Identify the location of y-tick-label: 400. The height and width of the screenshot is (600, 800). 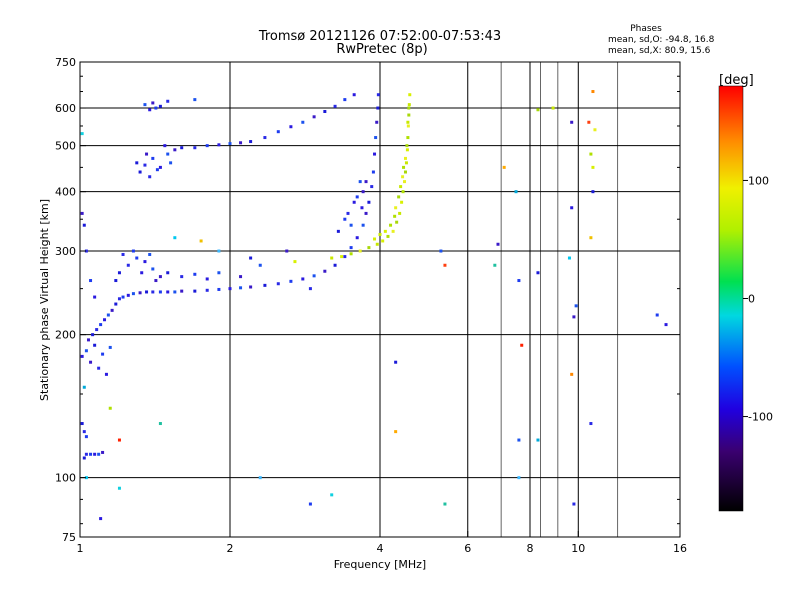
(65, 192).